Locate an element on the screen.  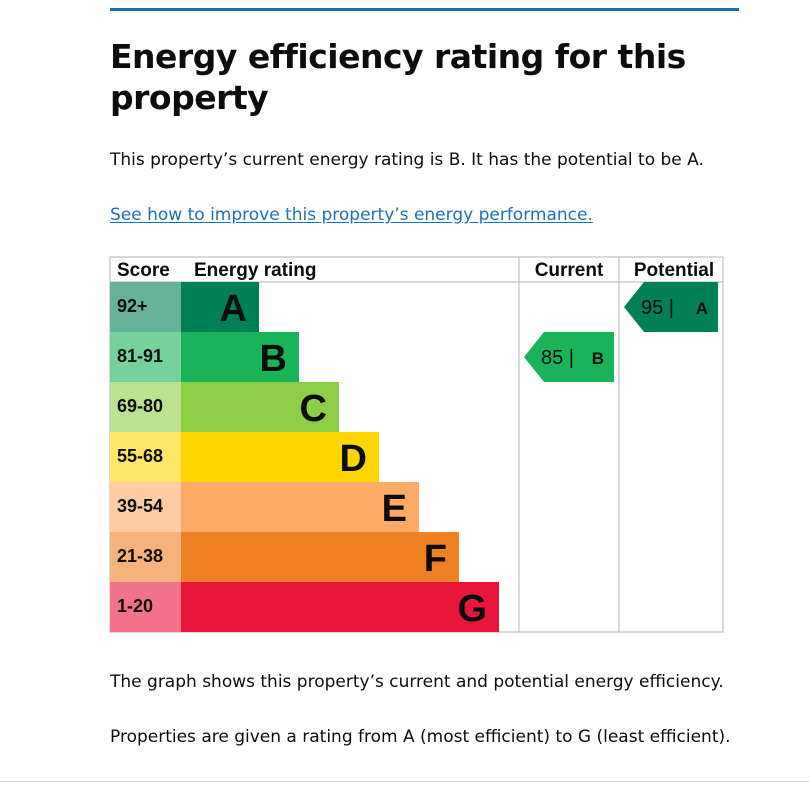
score-cell-e is located at coordinates (145, 507).